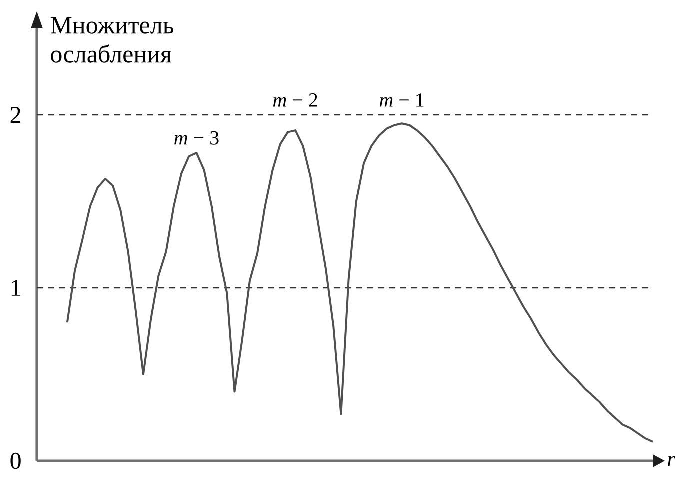 The width and height of the screenshot is (676, 490). What do you see at coordinates (672, 461) in the screenshot?
I see `x-axis-title: r` at bounding box center [672, 461].